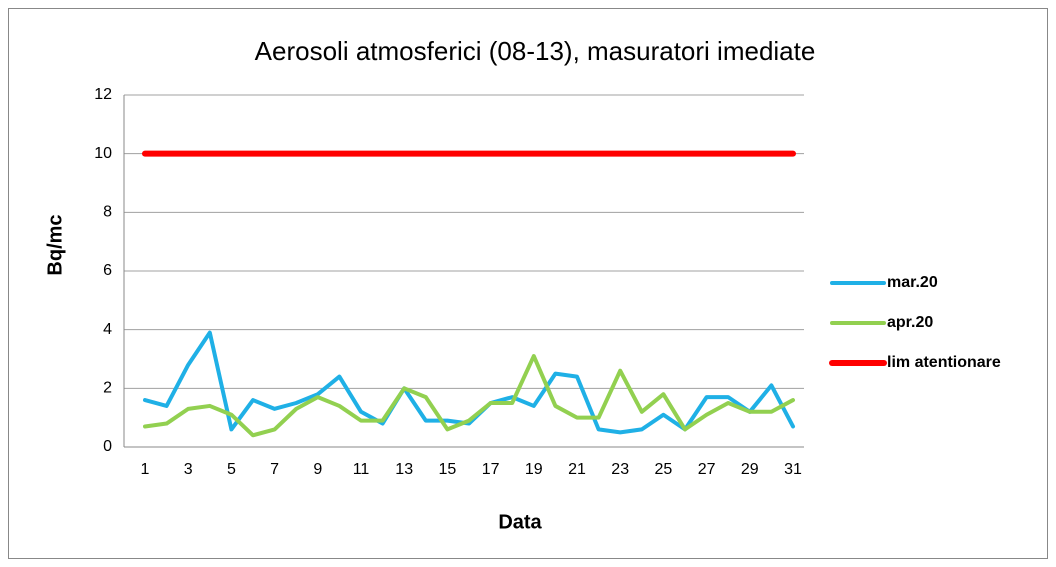 The height and width of the screenshot is (567, 1056). Describe the element at coordinates (534, 469) in the screenshot. I see `x-tick-label: 19` at that location.